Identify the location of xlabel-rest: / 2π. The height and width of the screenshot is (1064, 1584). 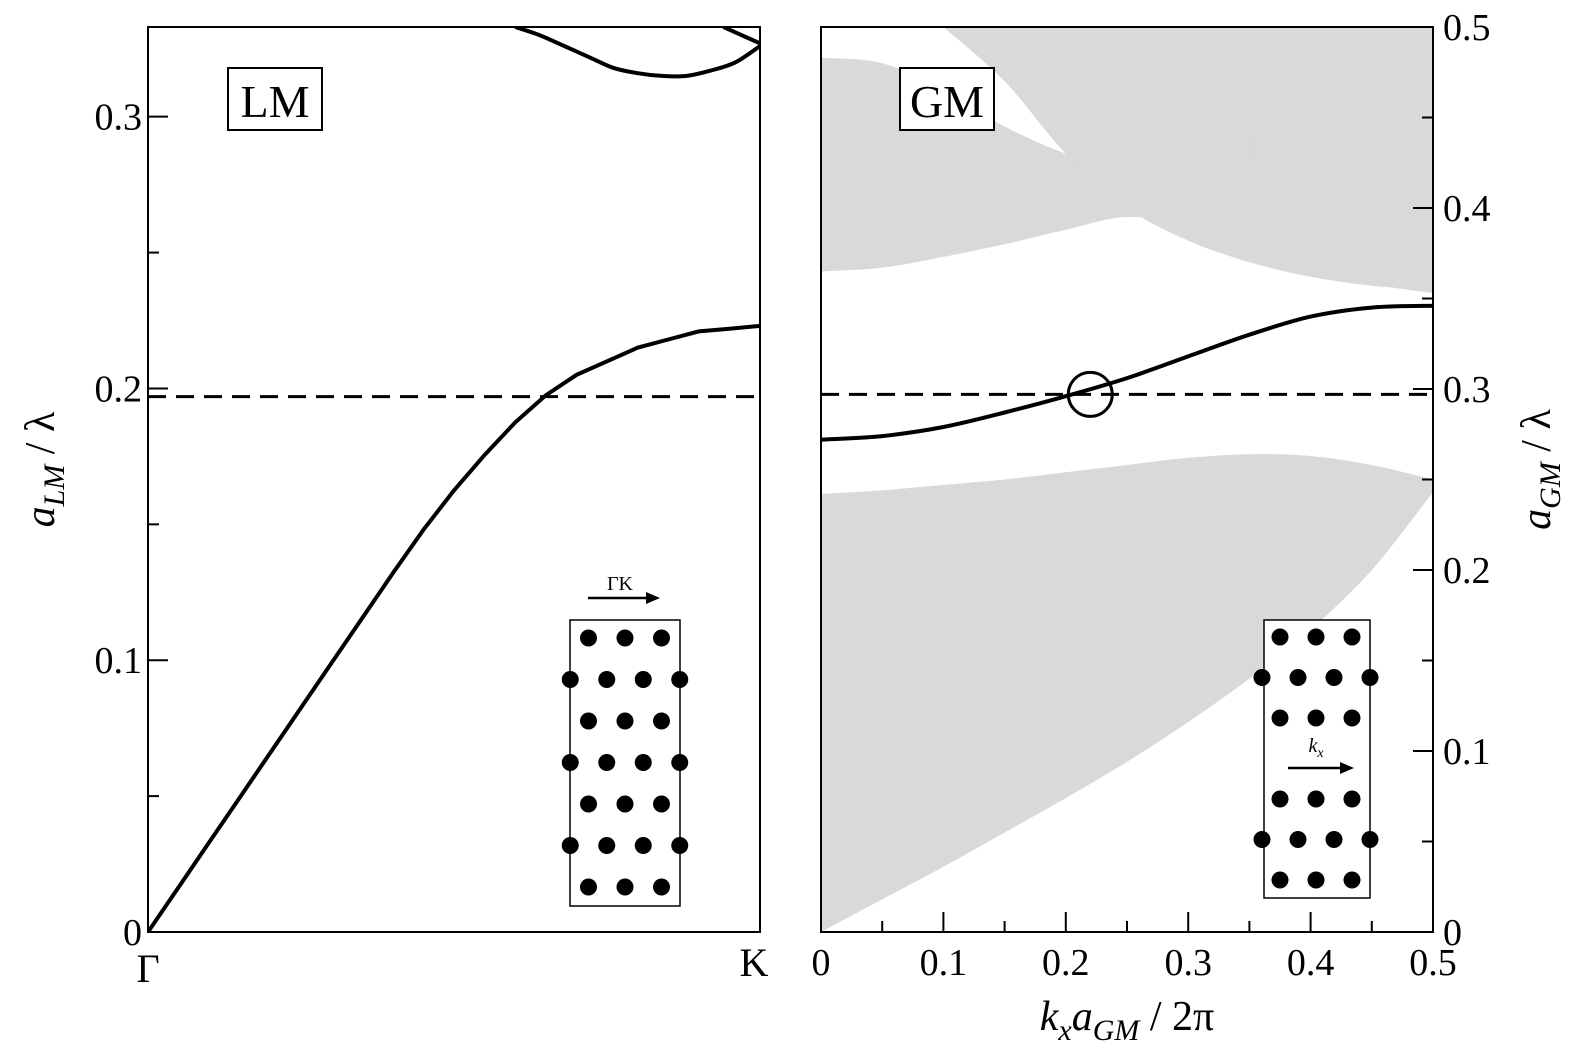
(1176, 1017).